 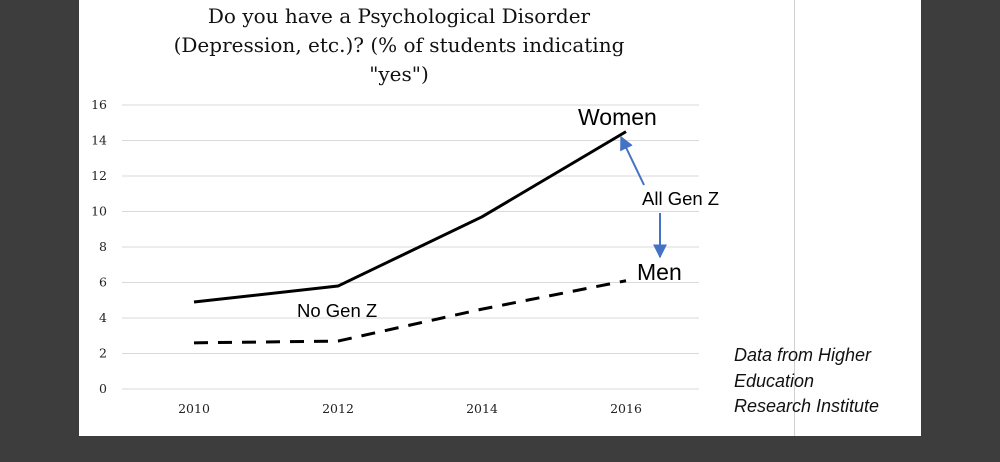 What do you see at coordinates (680, 198) in the screenshot?
I see `all-gen-z-label: All Gen Z` at bounding box center [680, 198].